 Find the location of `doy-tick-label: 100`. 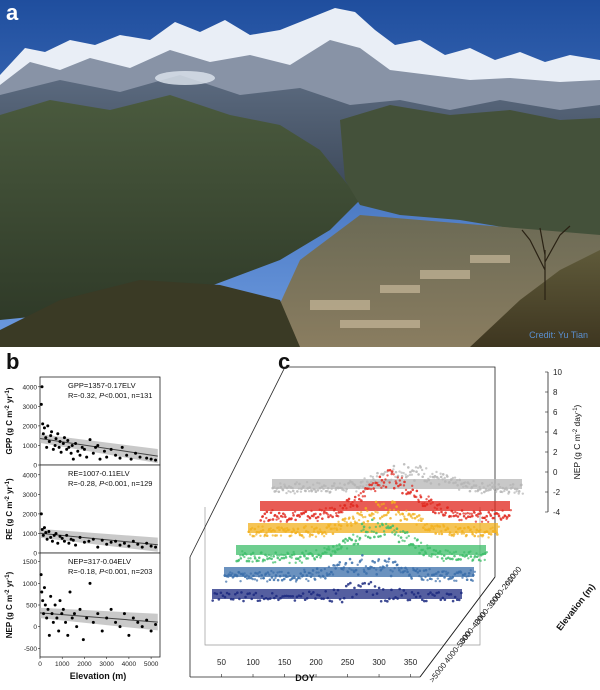

doy-tick-label: 100 is located at coordinates (253, 662).